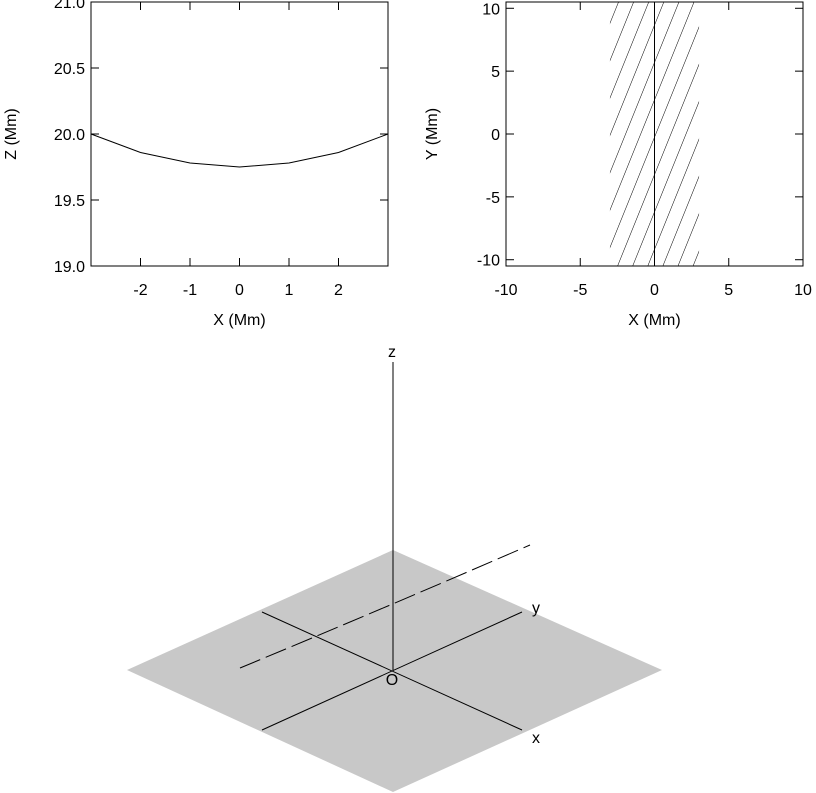 The height and width of the screenshot is (793, 816). Describe the element at coordinates (289, 290) in the screenshot. I see `x-tick-label: 1` at that location.